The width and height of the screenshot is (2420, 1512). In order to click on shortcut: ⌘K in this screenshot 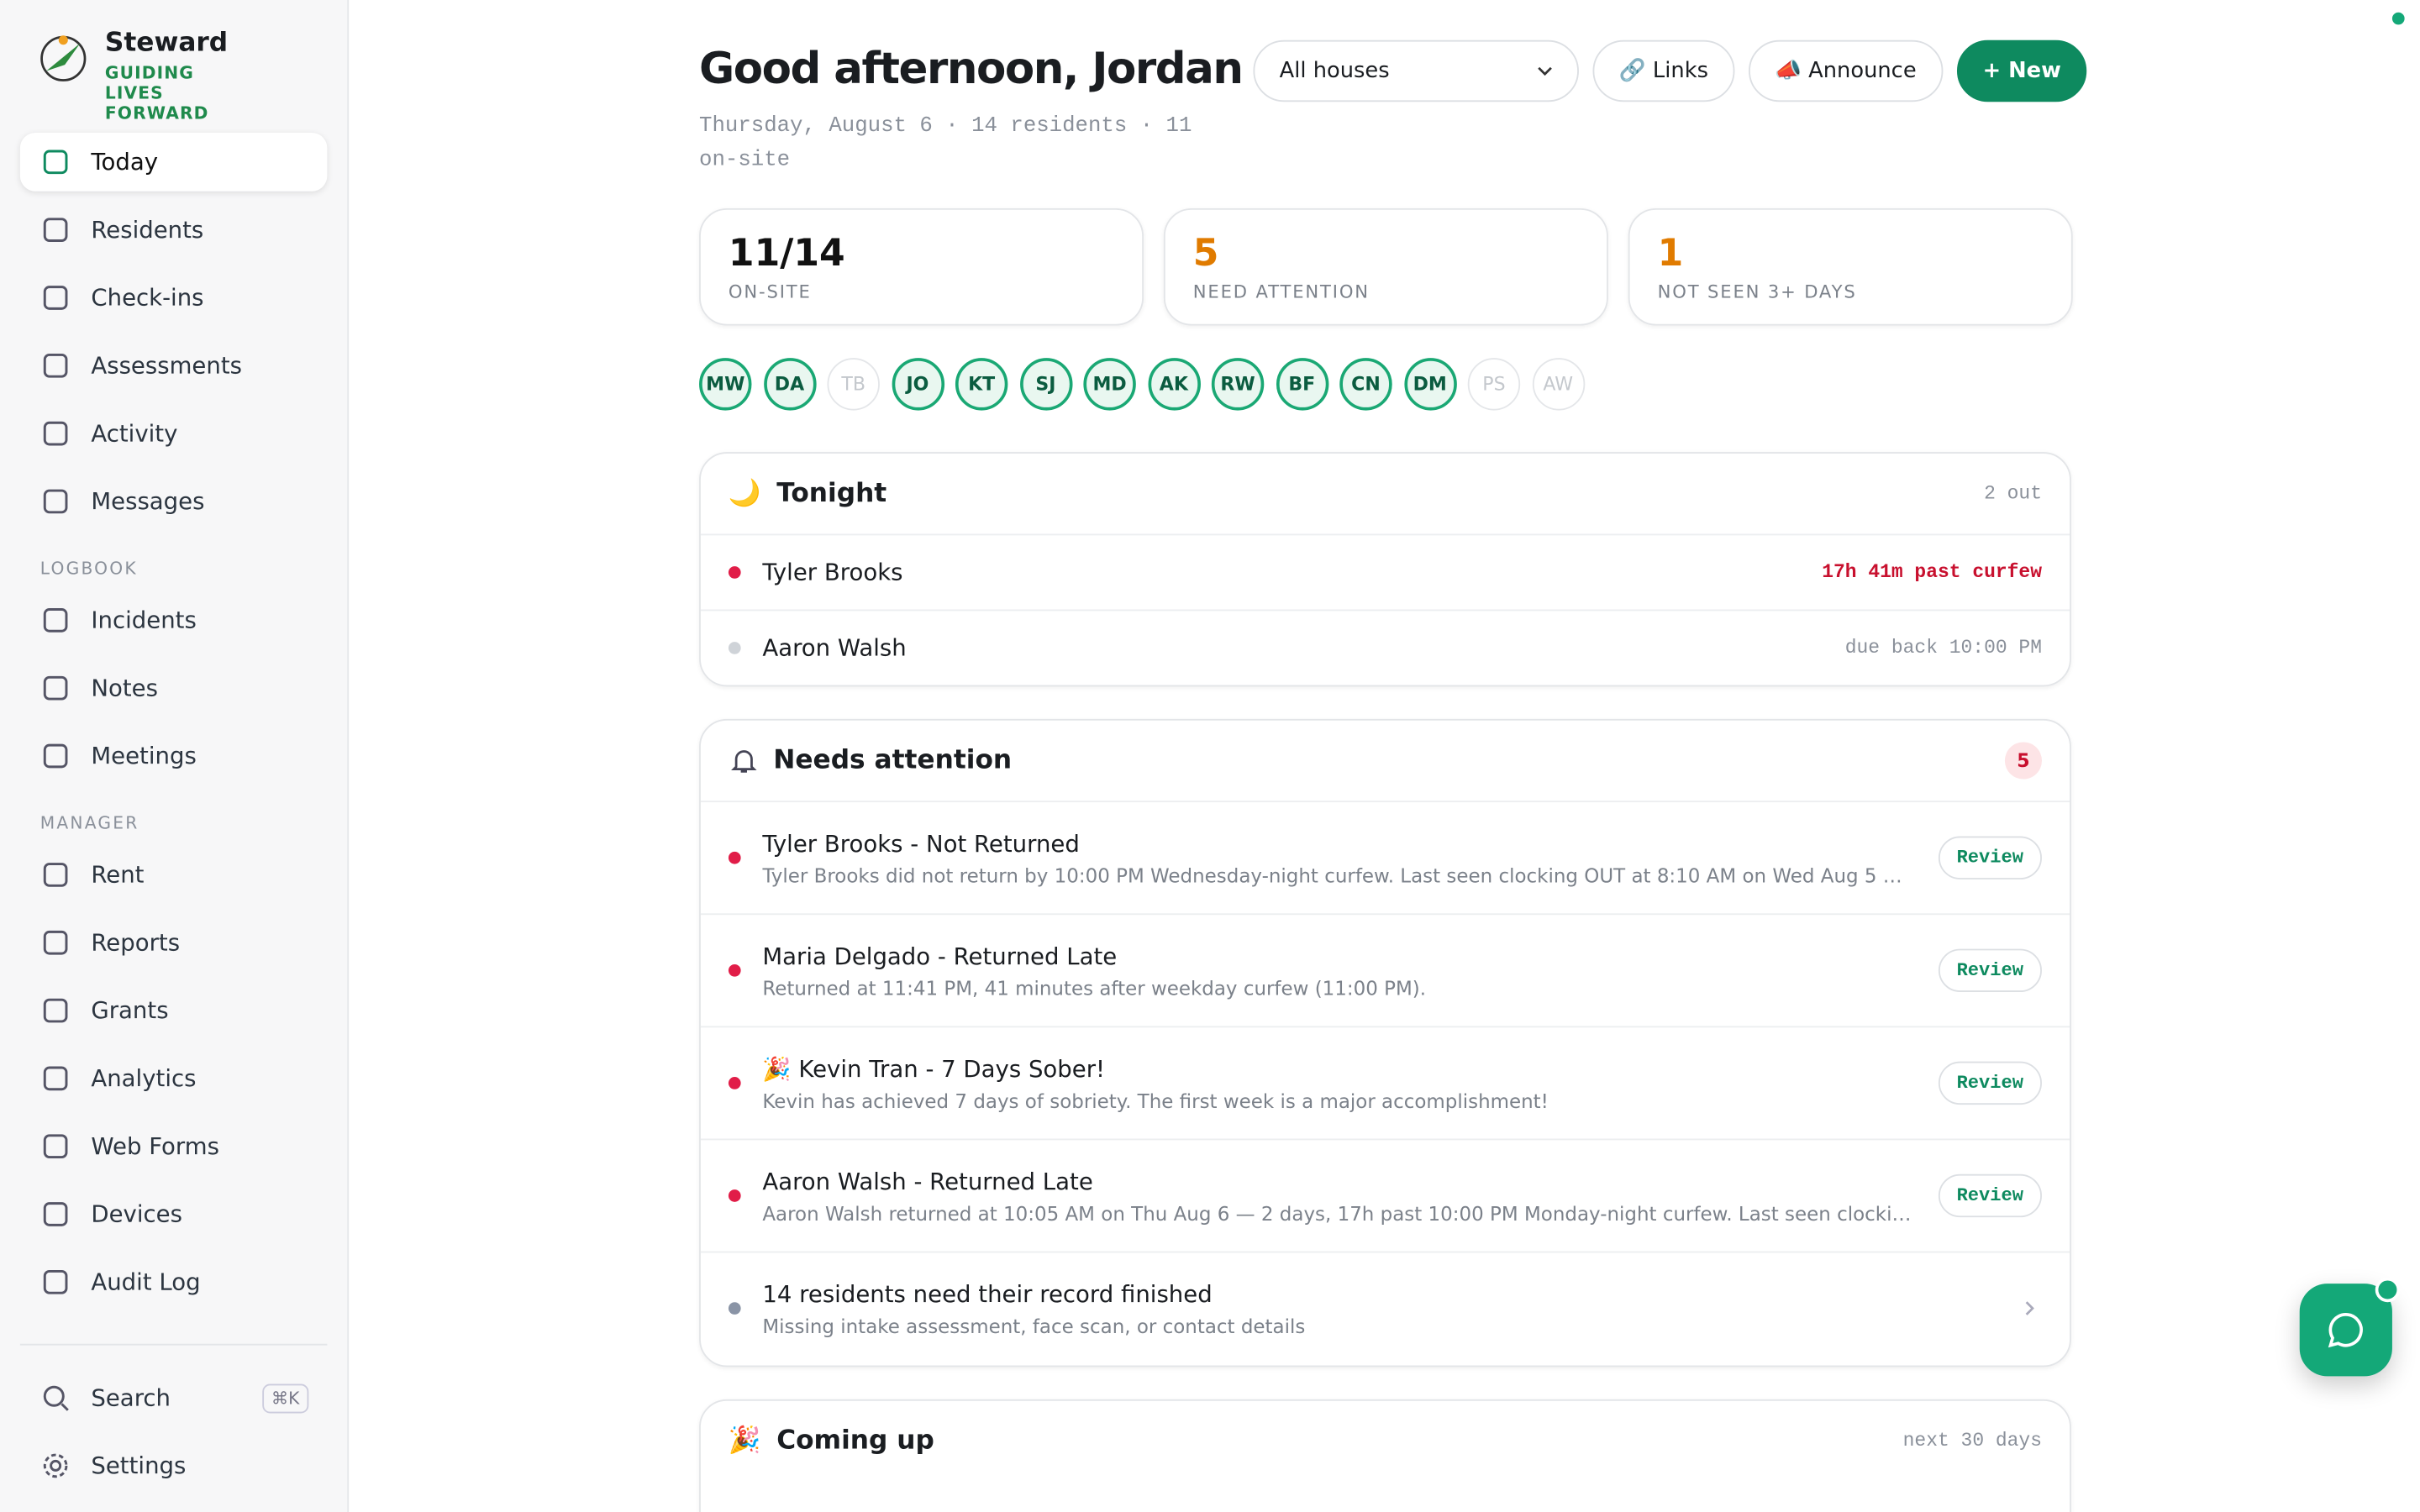, I will do `click(285, 1398)`.